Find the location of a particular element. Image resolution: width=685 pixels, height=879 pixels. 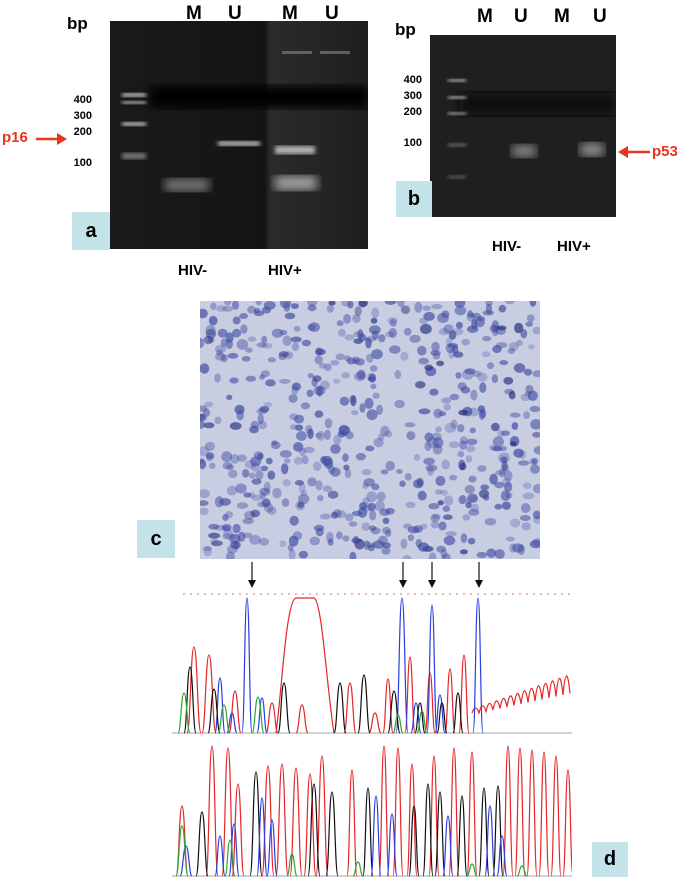

arrow-right-icon is located at coordinates (51, 139).